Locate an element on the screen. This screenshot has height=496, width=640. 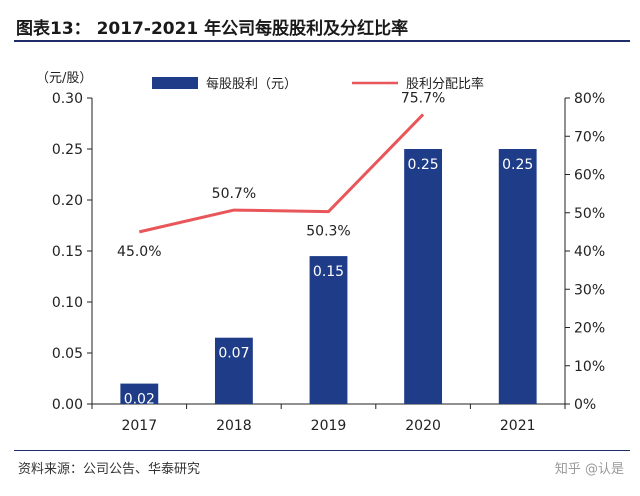
payout-ratio-line is located at coordinates (281, 173).